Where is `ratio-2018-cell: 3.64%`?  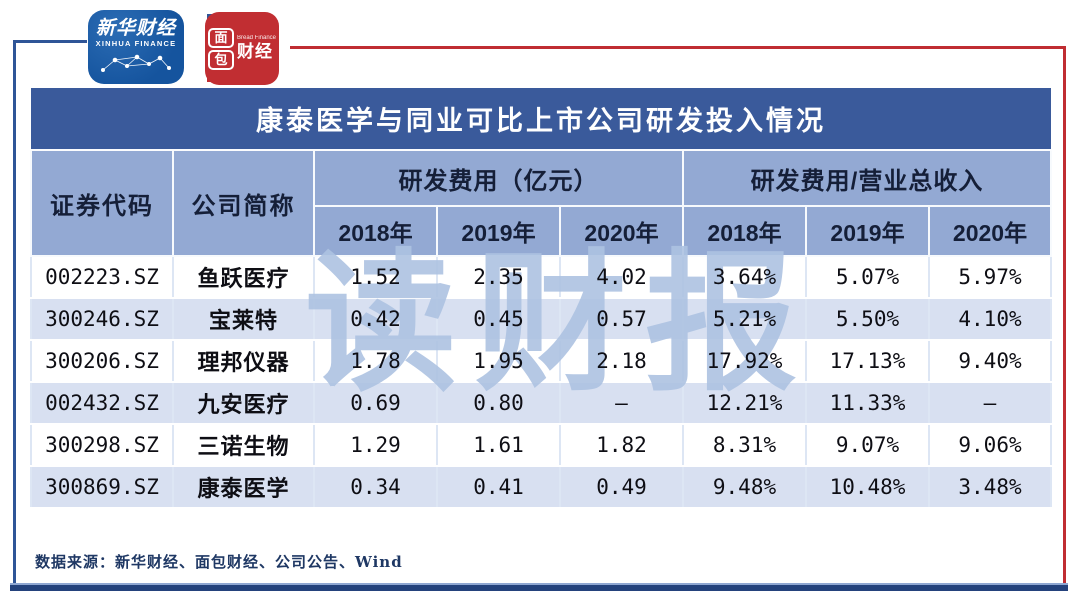 ratio-2018-cell: 3.64% is located at coordinates (744, 277).